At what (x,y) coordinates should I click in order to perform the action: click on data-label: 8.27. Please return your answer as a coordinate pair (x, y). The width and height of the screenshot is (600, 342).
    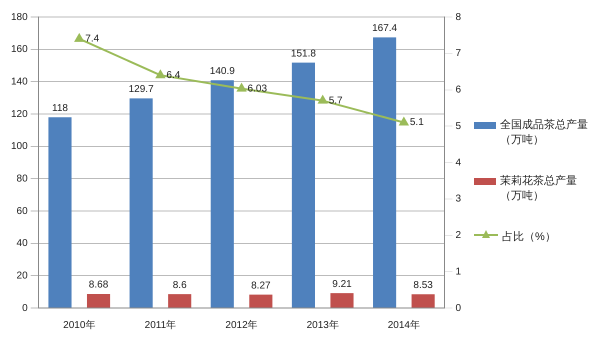
    Looking at the image, I should click on (261, 286).